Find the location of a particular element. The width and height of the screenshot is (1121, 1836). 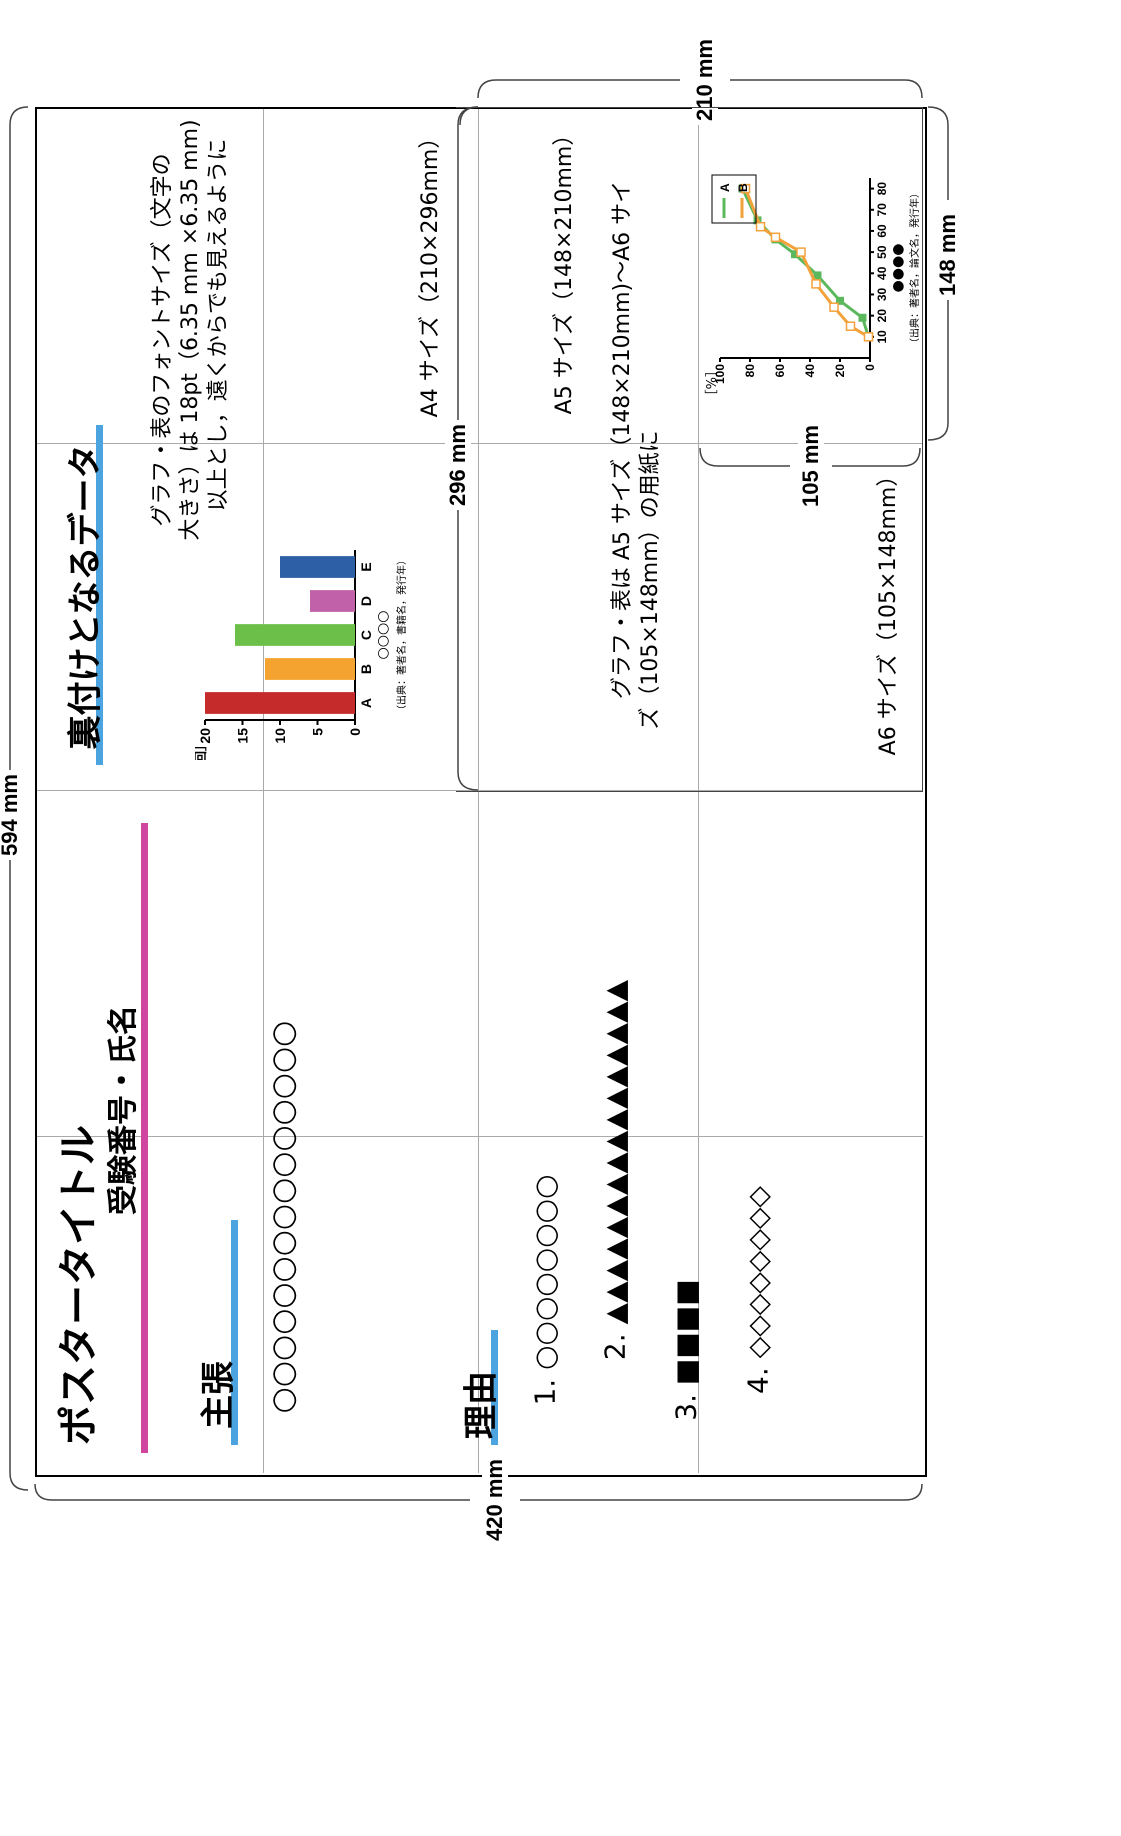

y-tick-label: 15 is located at coordinates (243, 736).